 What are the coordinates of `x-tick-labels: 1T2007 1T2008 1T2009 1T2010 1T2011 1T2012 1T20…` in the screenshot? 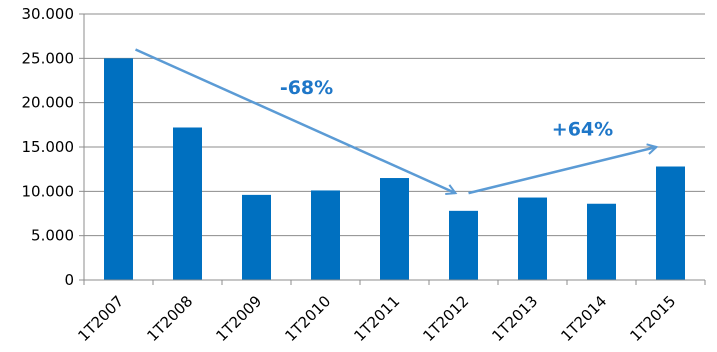 It's located at (376, 318).